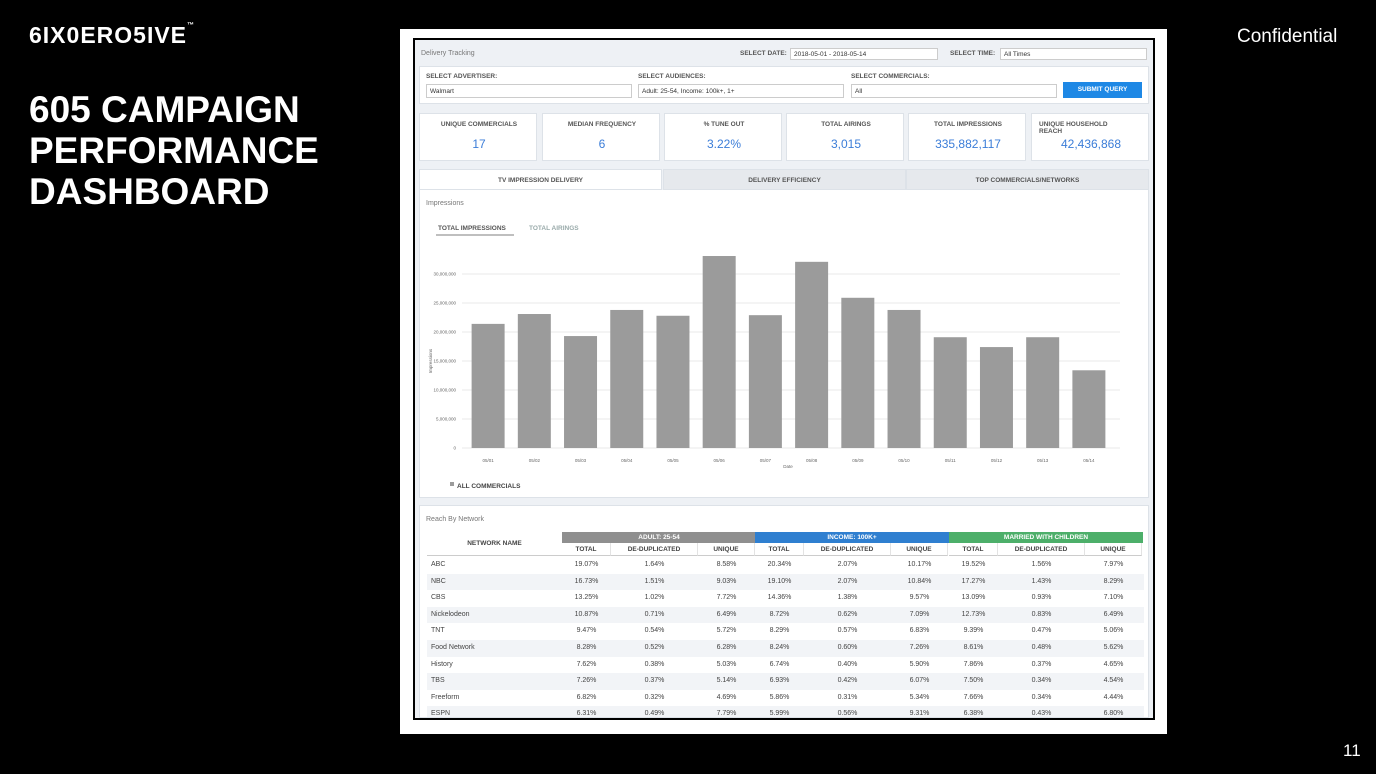  Describe the element at coordinates (1041, 581) in the screenshot. I see `table-cell: 1.43%` at that location.